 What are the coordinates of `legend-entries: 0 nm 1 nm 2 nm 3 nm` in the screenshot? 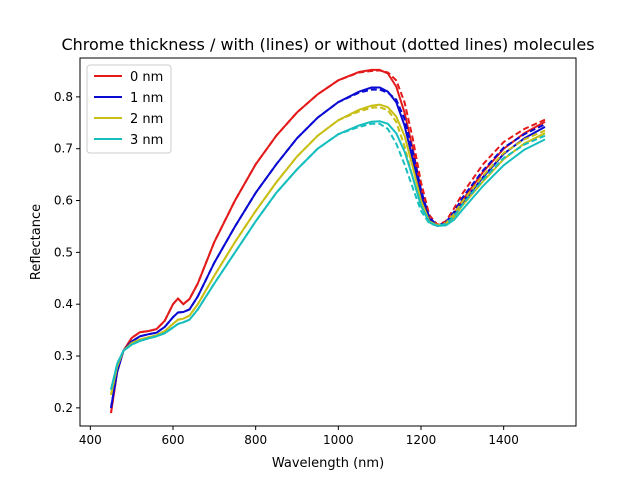 It's located at (128, 109).